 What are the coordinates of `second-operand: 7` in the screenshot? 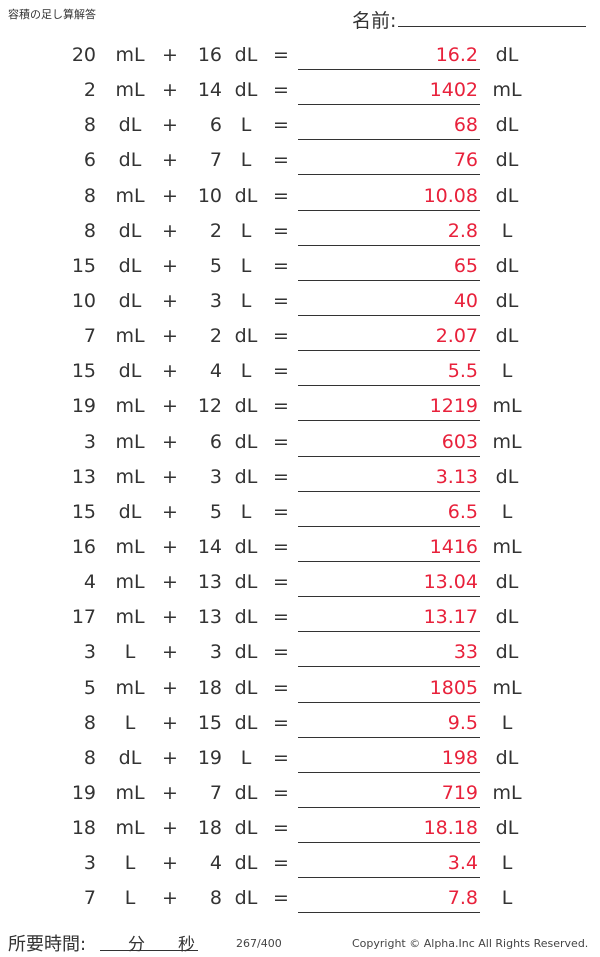 It's located at (215, 160).